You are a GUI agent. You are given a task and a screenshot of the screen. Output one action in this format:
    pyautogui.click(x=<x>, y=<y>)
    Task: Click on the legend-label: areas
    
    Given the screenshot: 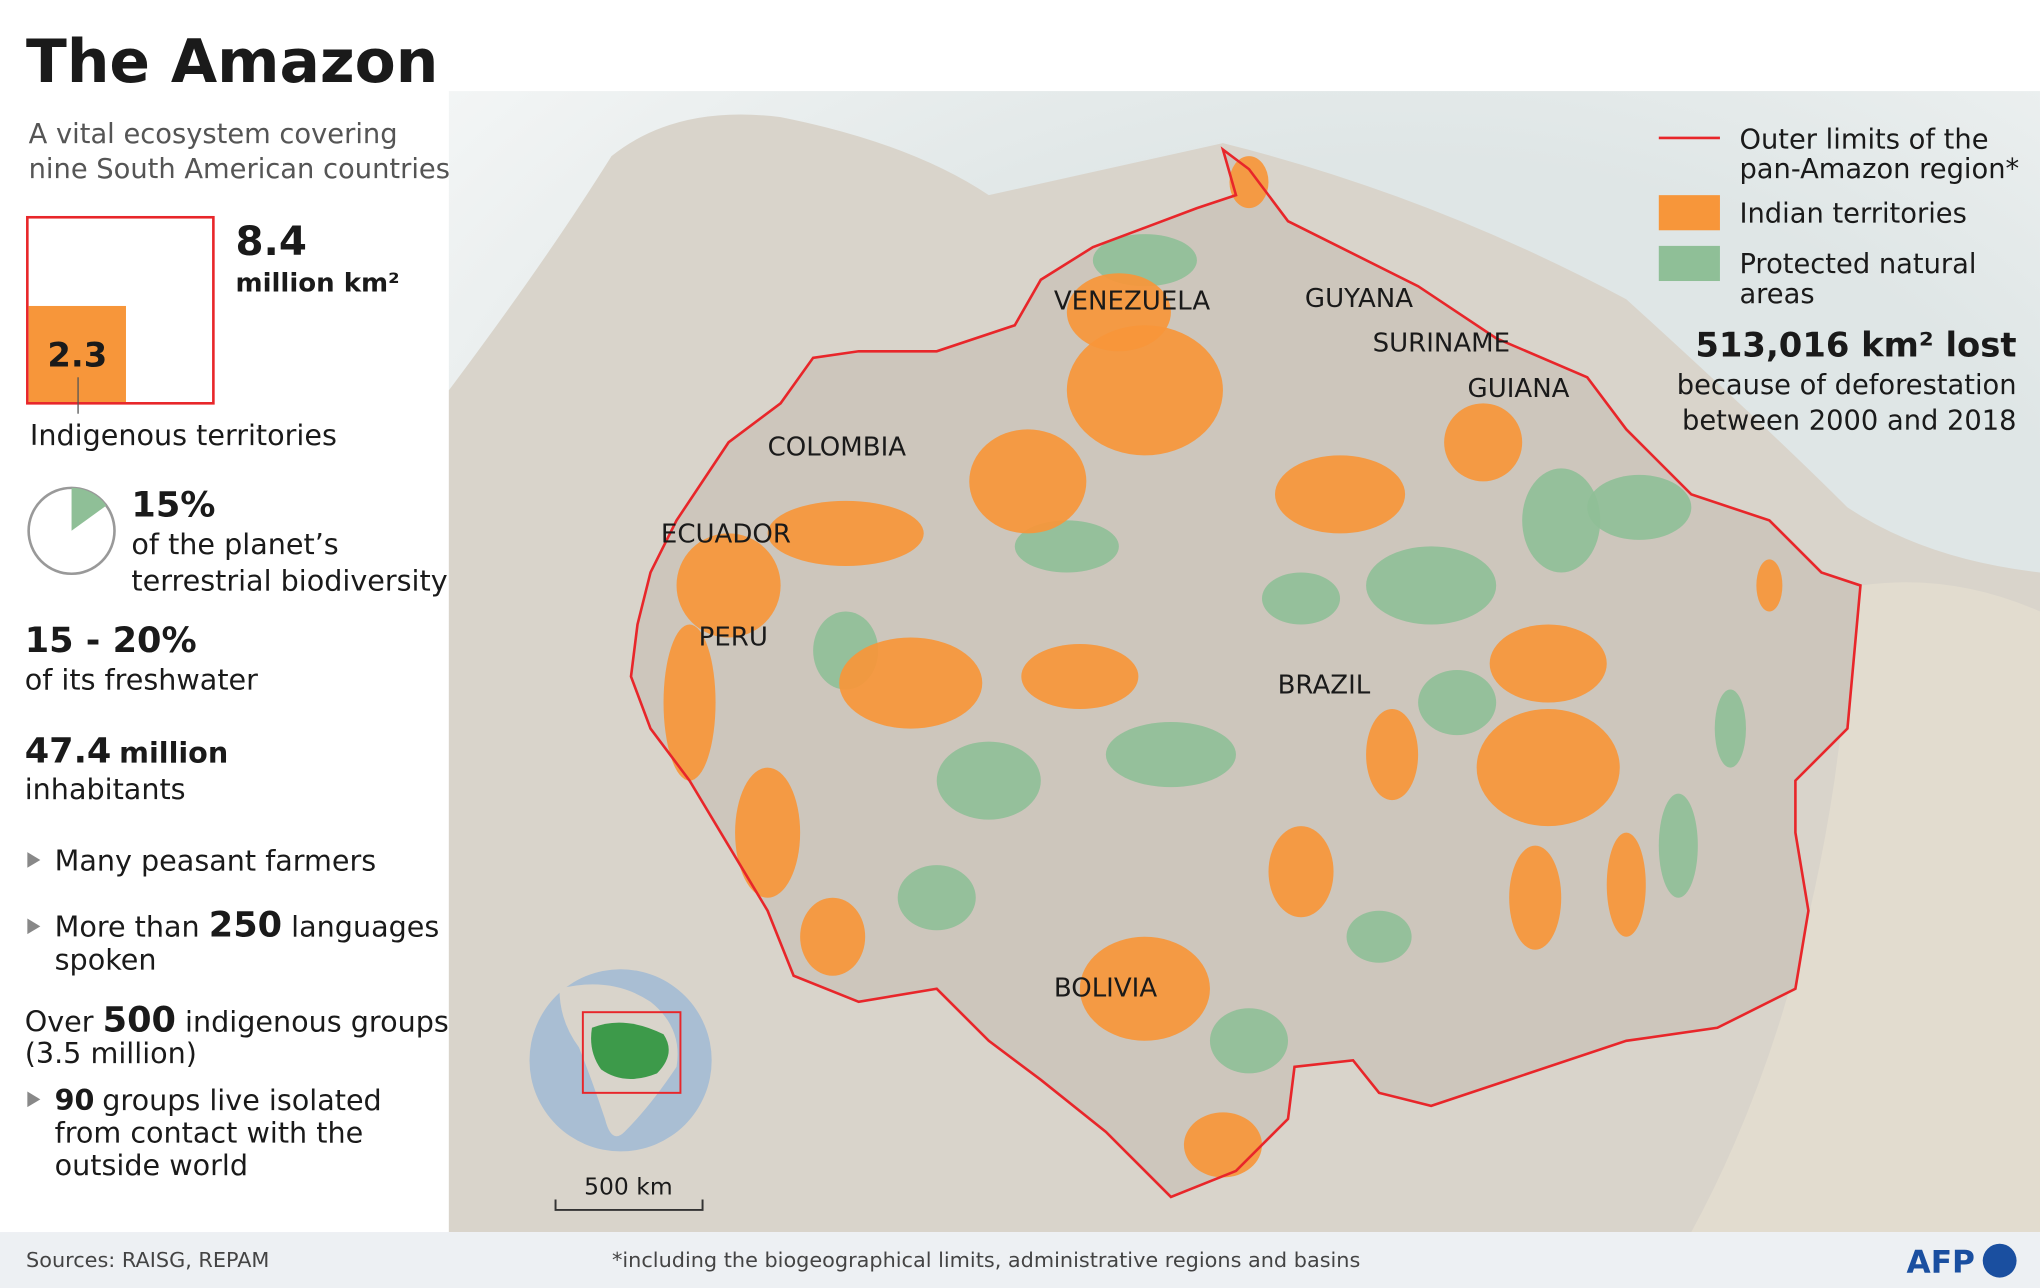 What is the action you would take?
    pyautogui.click(x=1776, y=294)
    